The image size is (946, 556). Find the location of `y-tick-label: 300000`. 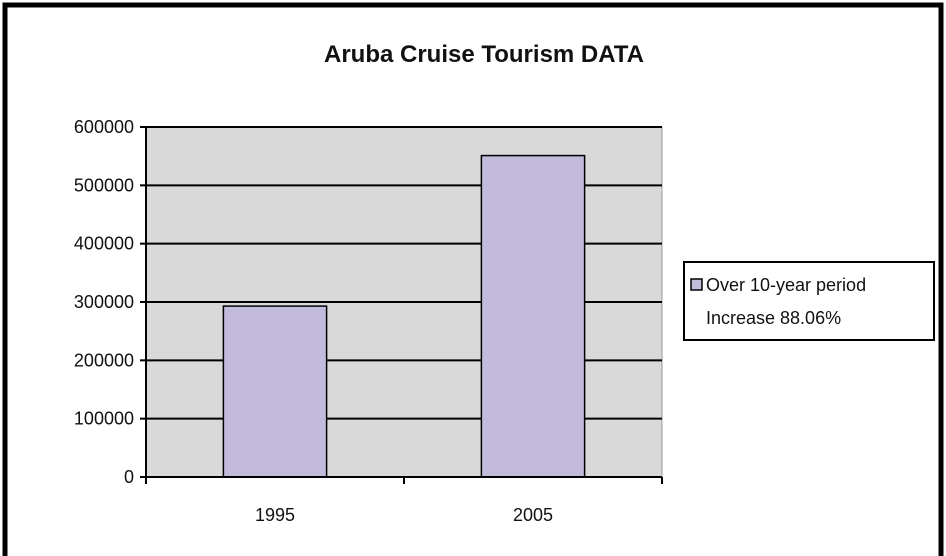

y-tick-label: 300000 is located at coordinates (104, 302).